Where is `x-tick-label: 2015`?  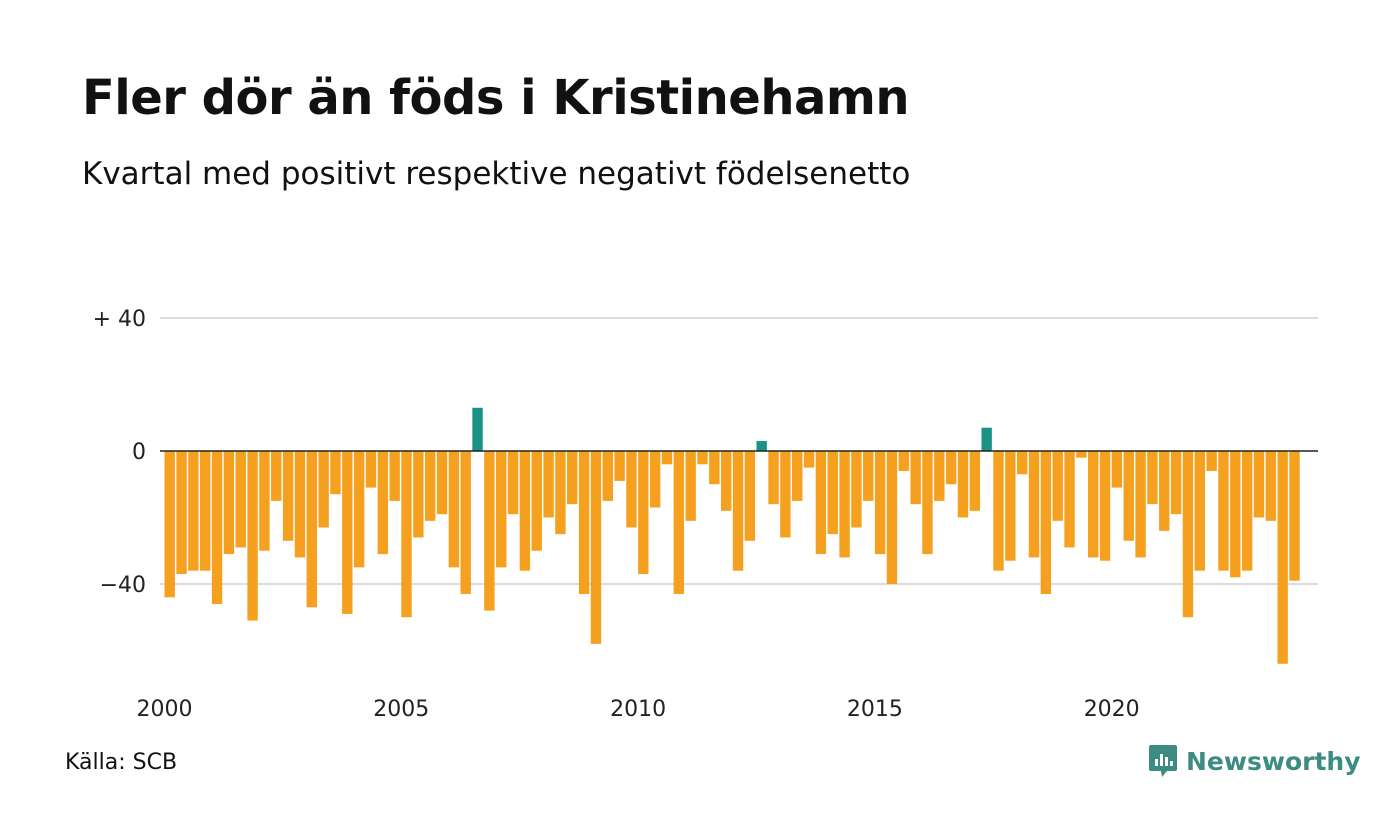
x-tick-label: 2015 is located at coordinates (875, 709).